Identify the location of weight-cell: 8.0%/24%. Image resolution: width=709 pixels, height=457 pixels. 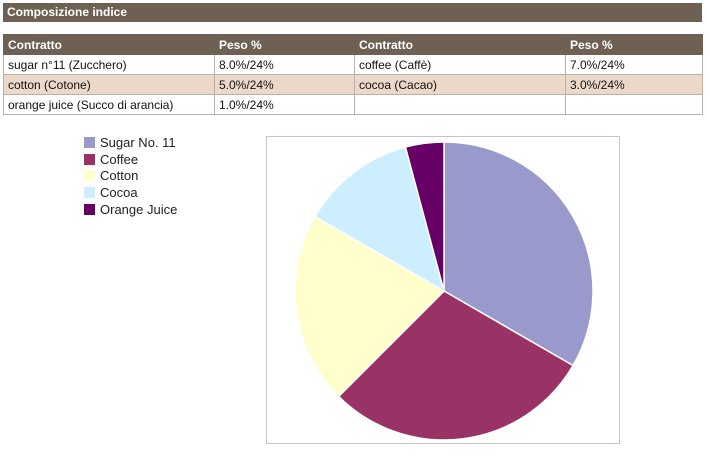
(284, 64).